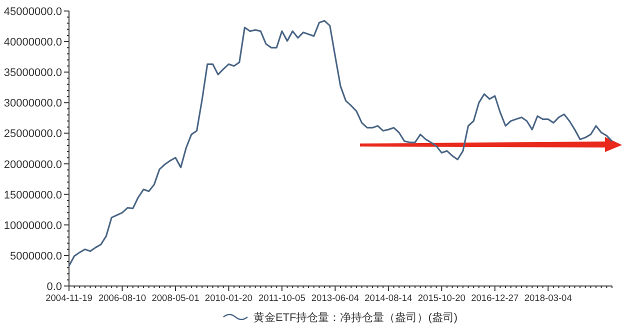 This screenshot has height=329, width=640. I want to click on y-tick-label: 20000000.0, so click(33, 164).